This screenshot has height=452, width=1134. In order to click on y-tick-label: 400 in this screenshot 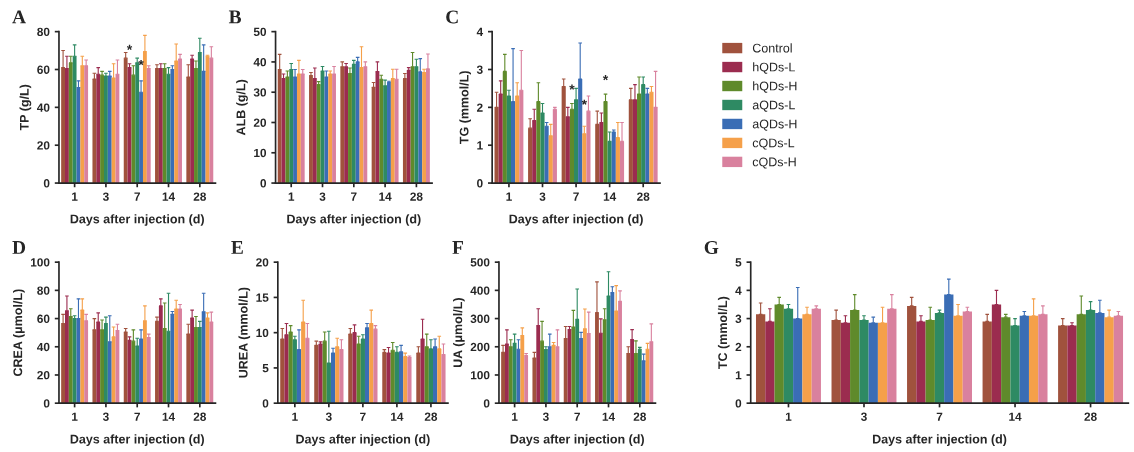, I will do `click(480, 290)`.